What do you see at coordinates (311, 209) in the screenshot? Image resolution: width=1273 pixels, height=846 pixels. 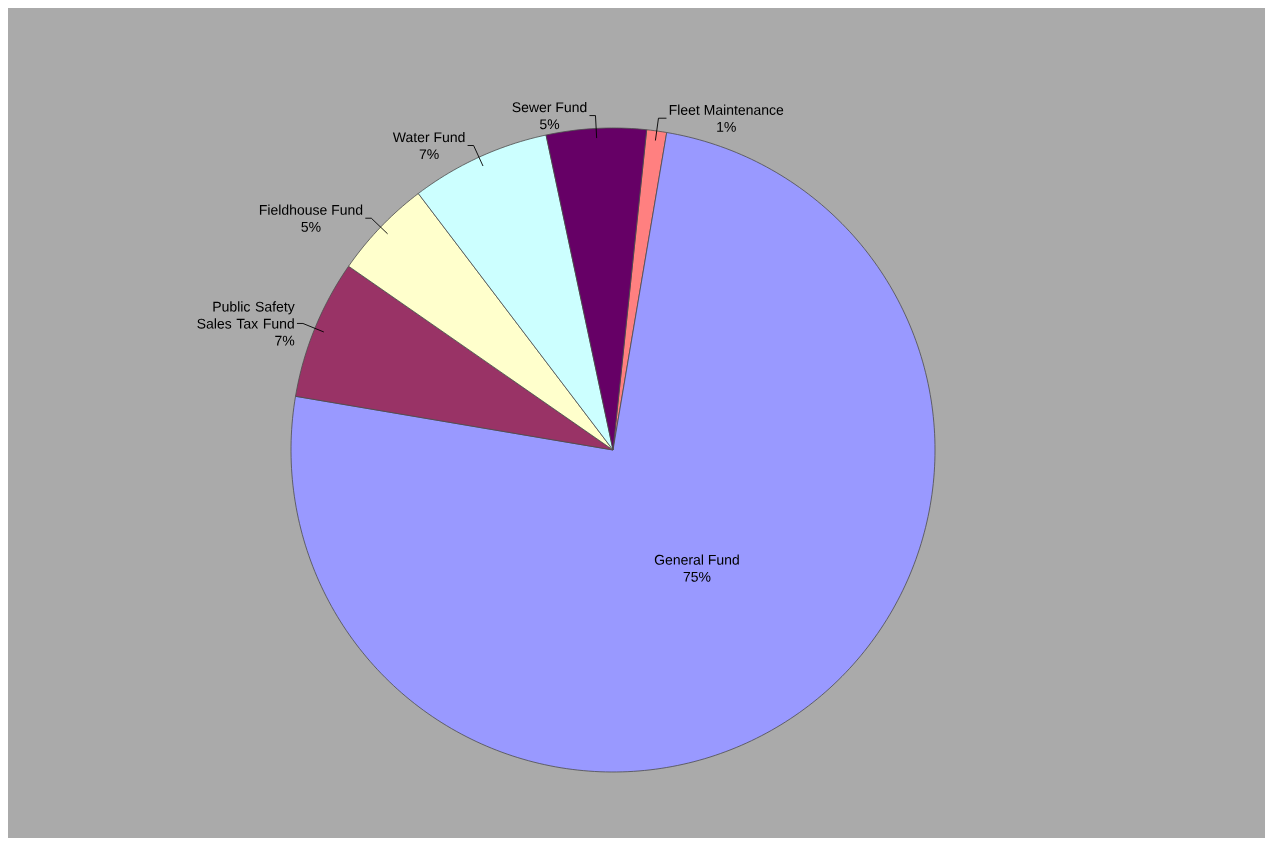 I see `slice-label: Fieldhouse Fund` at bounding box center [311, 209].